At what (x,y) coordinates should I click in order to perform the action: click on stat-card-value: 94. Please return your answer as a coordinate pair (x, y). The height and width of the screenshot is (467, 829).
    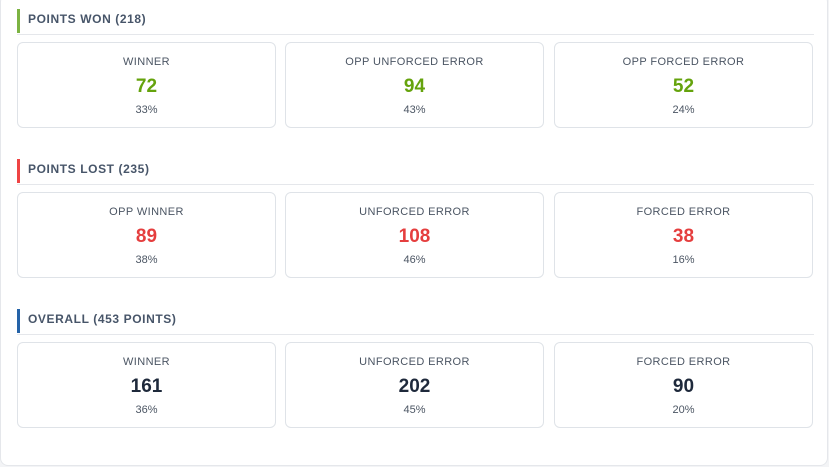
    Looking at the image, I should click on (414, 86).